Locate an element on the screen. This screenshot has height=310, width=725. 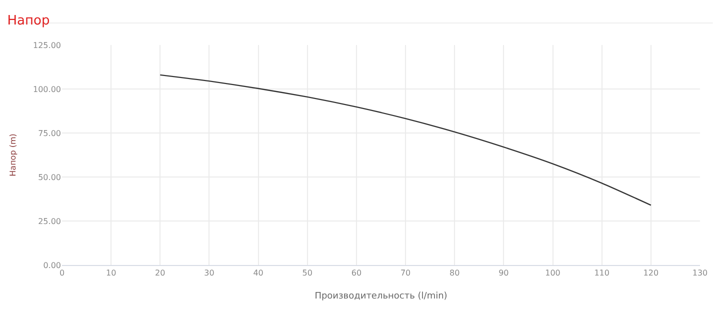
x-tick-label: 60 is located at coordinates (356, 273).